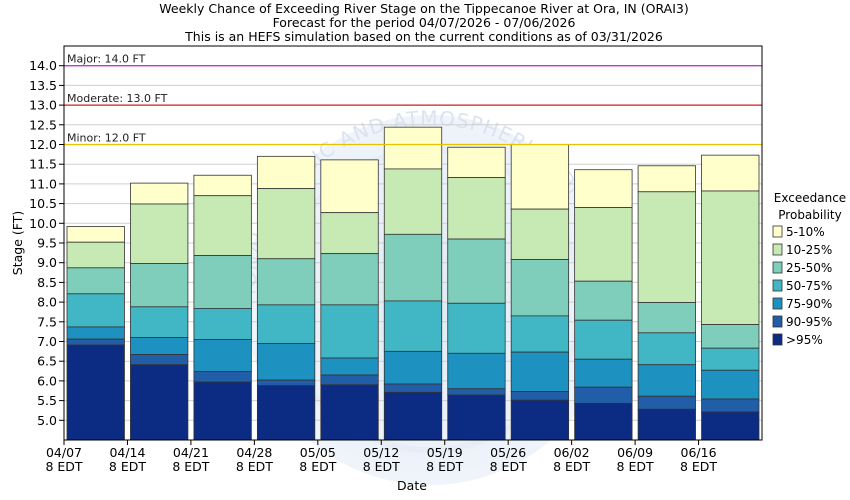 The image size is (850, 500). I want to click on x-tick-date: 06/09, so click(635, 452).